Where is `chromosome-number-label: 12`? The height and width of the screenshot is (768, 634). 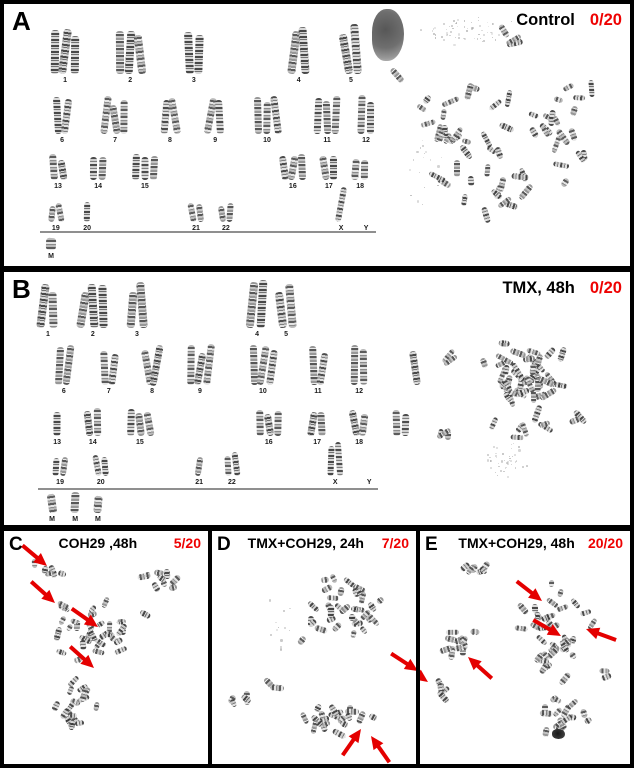 chromosome-number-label: 12 is located at coordinates (366, 140).